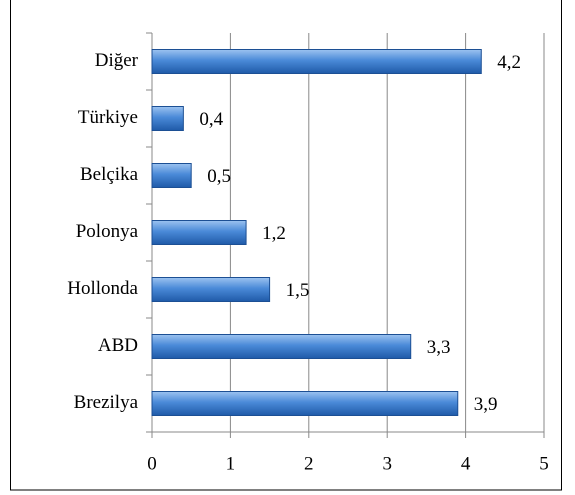 Image resolution: width=575 pixels, height=495 pixels. What do you see at coordinates (106, 402) in the screenshot?
I see `y-tick-label: Brezilya` at bounding box center [106, 402].